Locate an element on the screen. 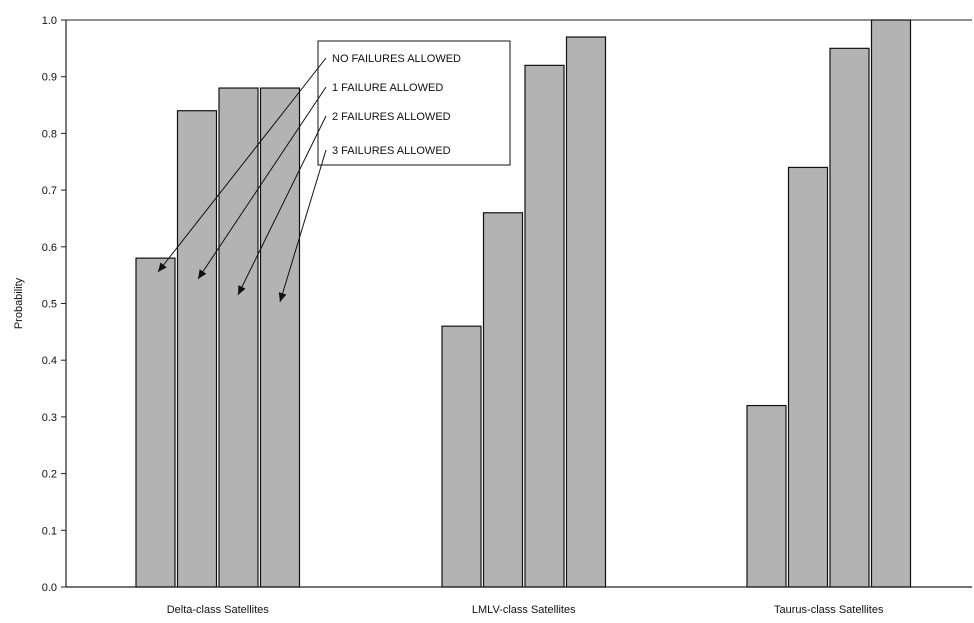 This screenshot has height=623, width=974. y-tick-label: 0.4 is located at coordinates (49, 361).